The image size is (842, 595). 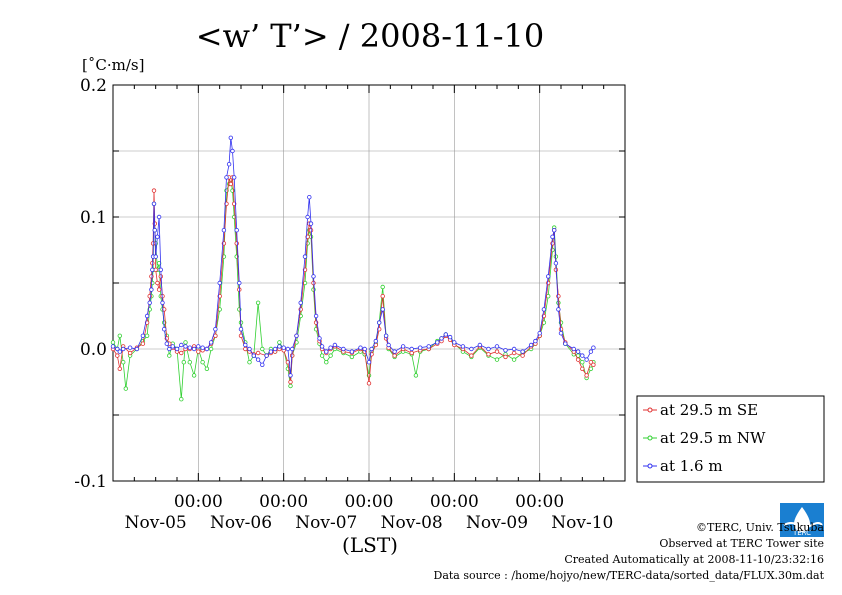 What do you see at coordinates (241, 523) in the screenshot?
I see `x-date-label: Nov-06` at bounding box center [241, 523].